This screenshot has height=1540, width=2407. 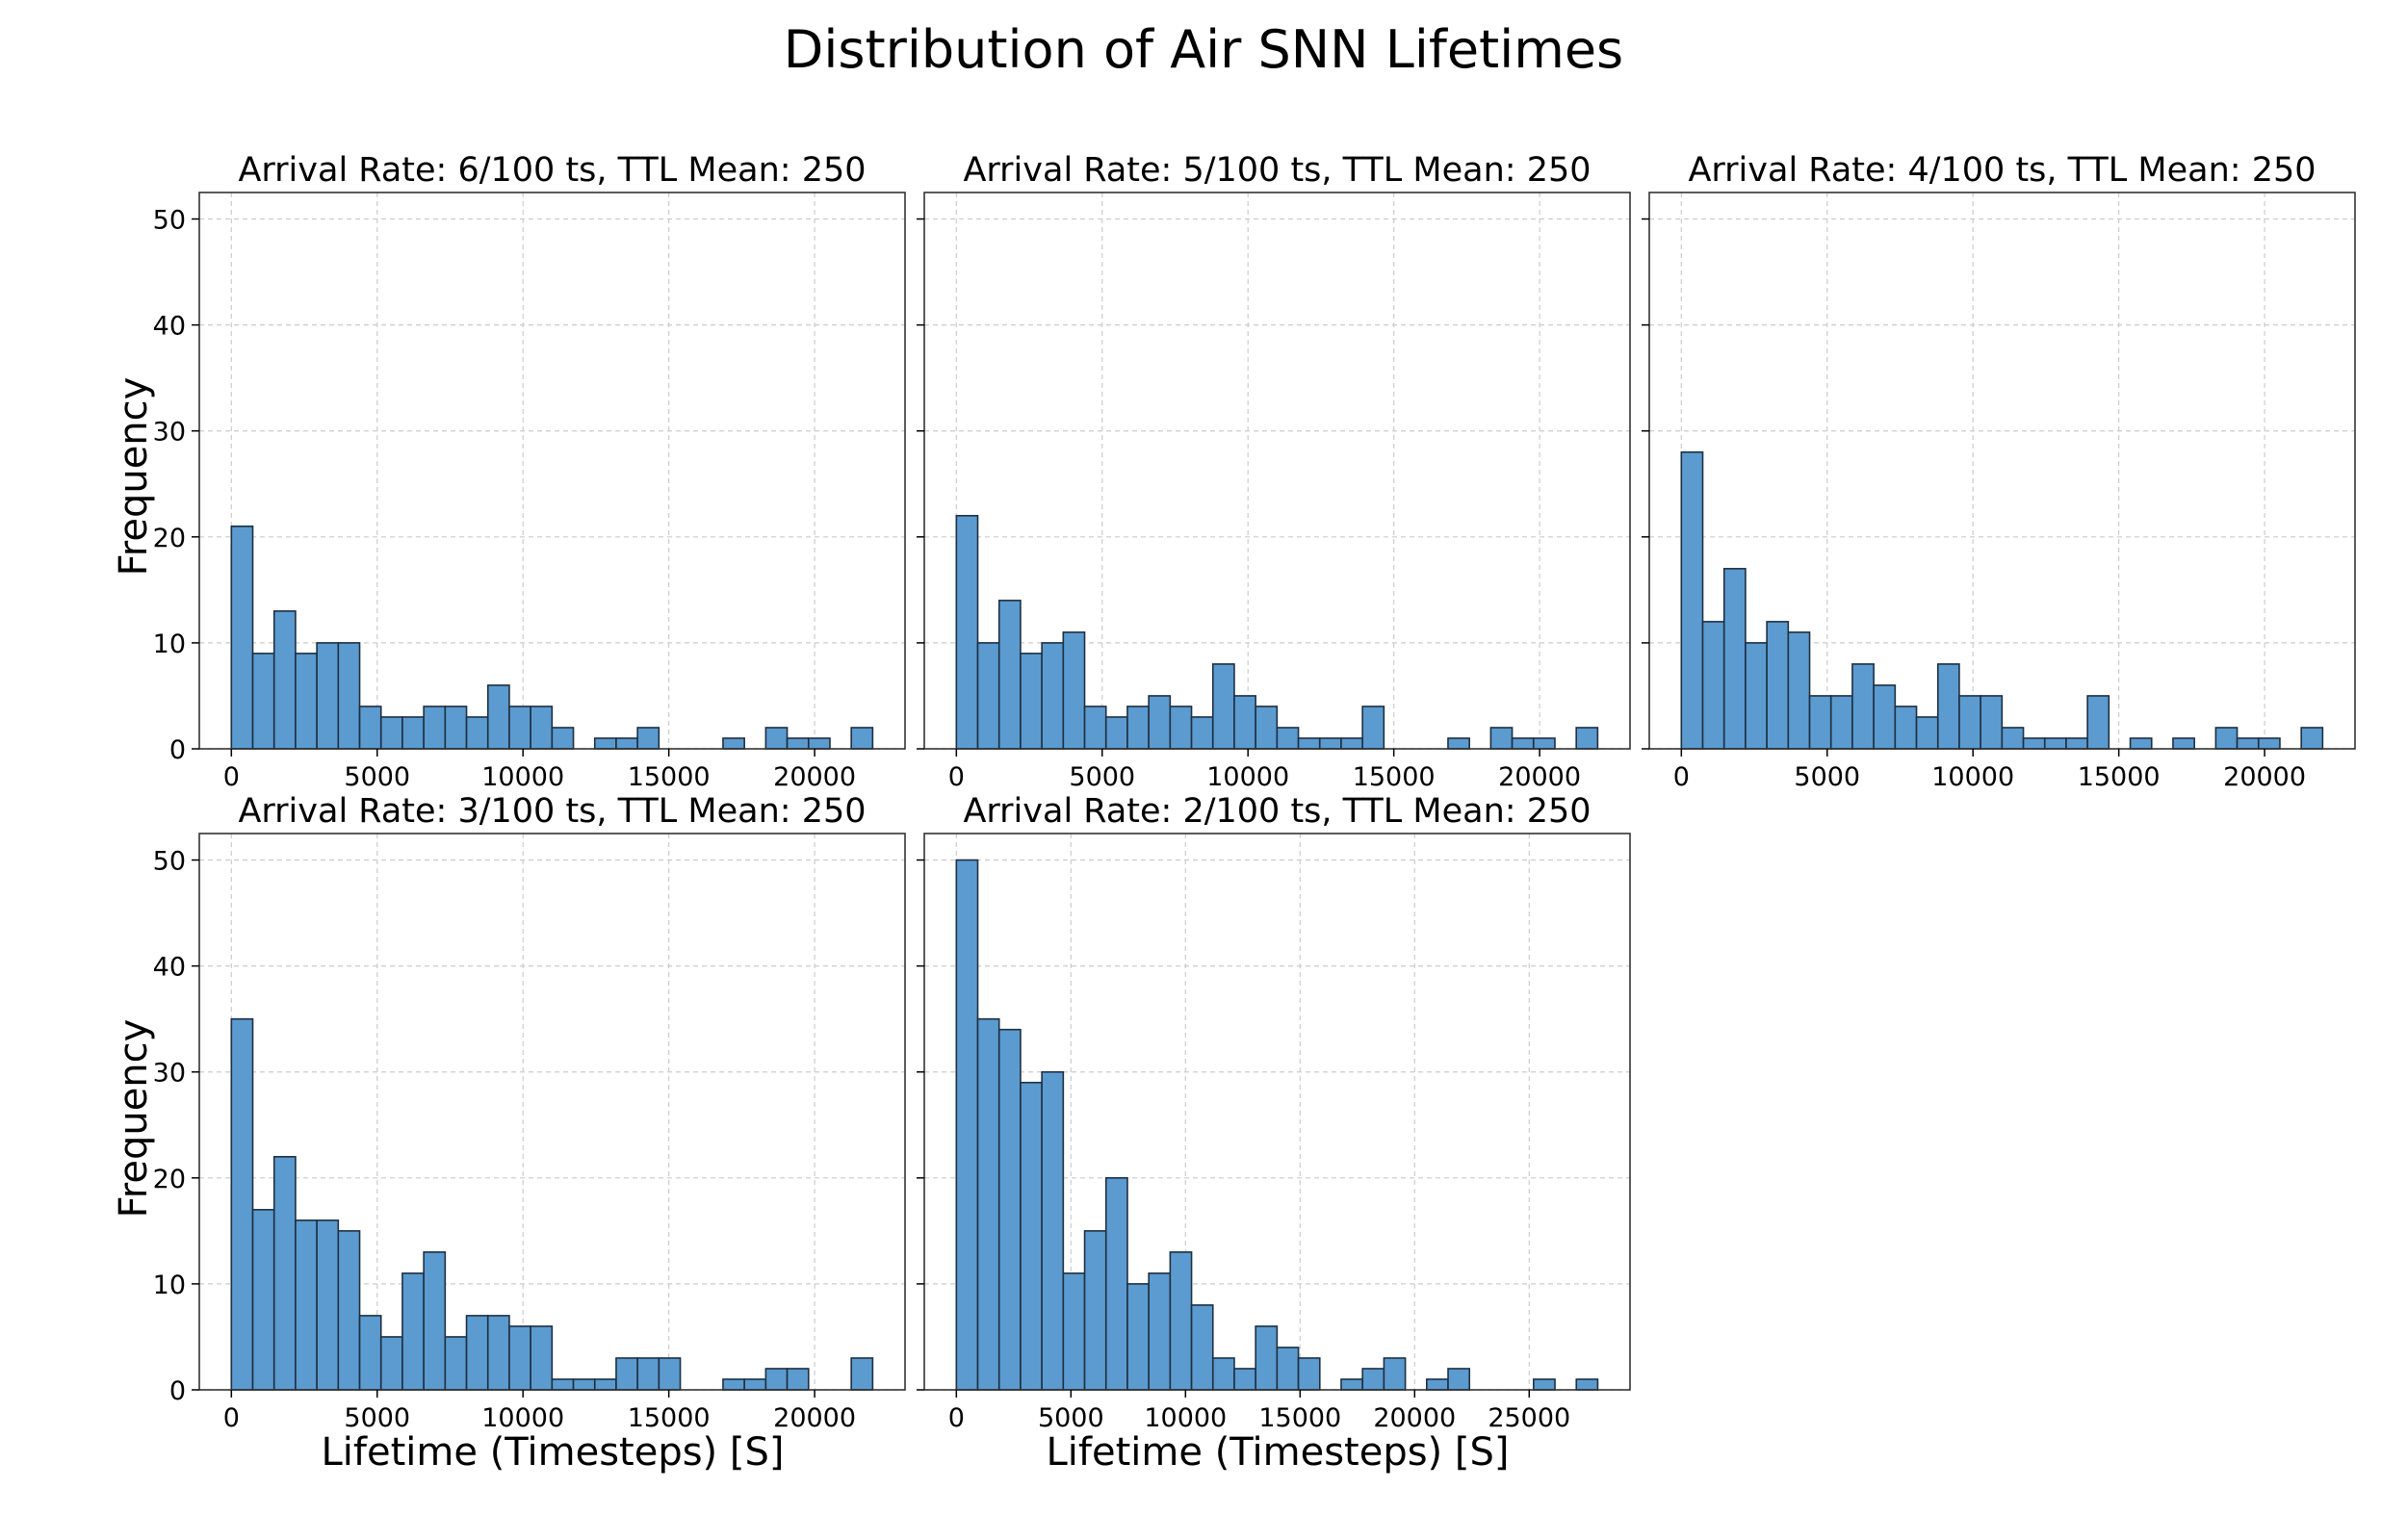 I want to click on panel-title: Arrival Rate: 5/100 ts, TTL Mean: 250, so click(x=1277, y=170).